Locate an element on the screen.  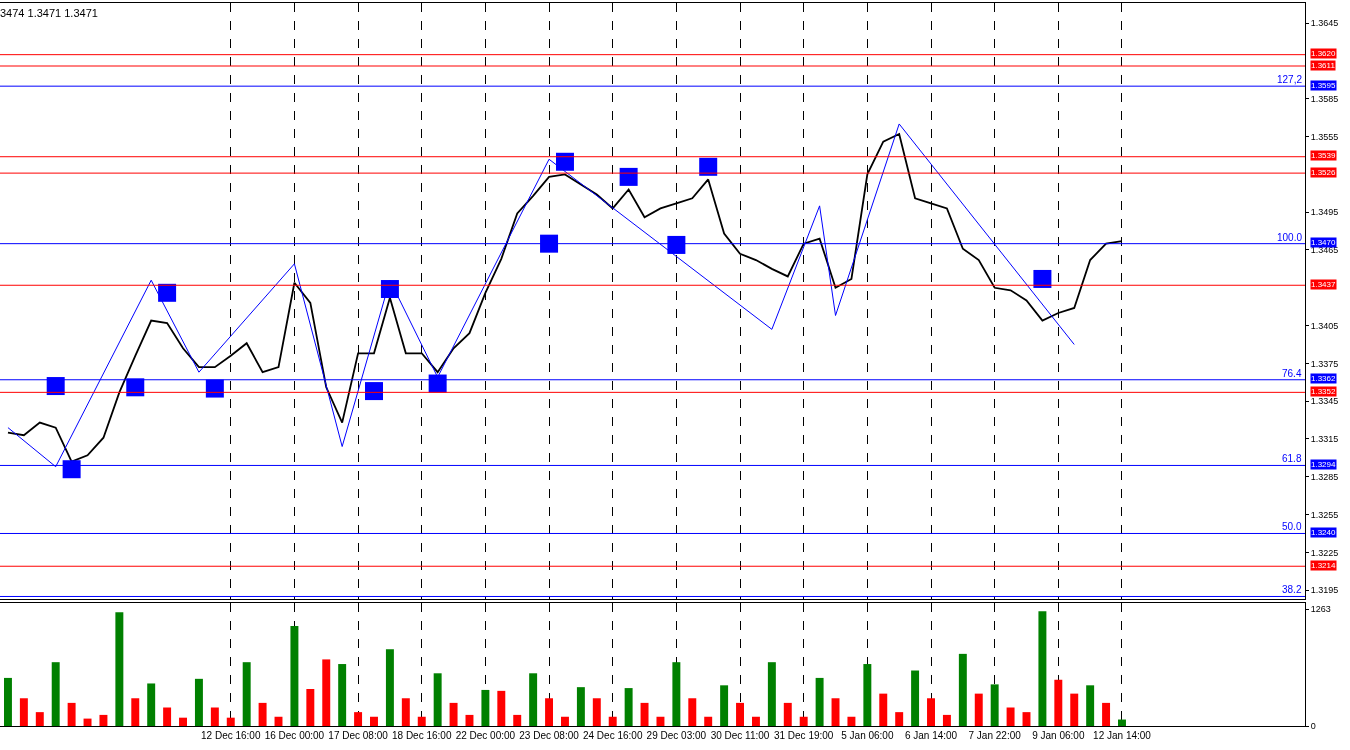
annotation: 38.2 is located at coordinates (1292, 589).